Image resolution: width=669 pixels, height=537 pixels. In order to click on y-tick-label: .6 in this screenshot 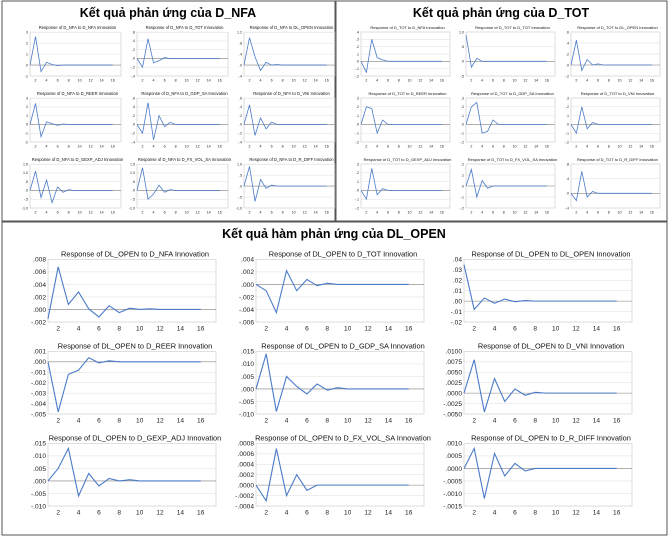, I will do `click(240, 98)`.